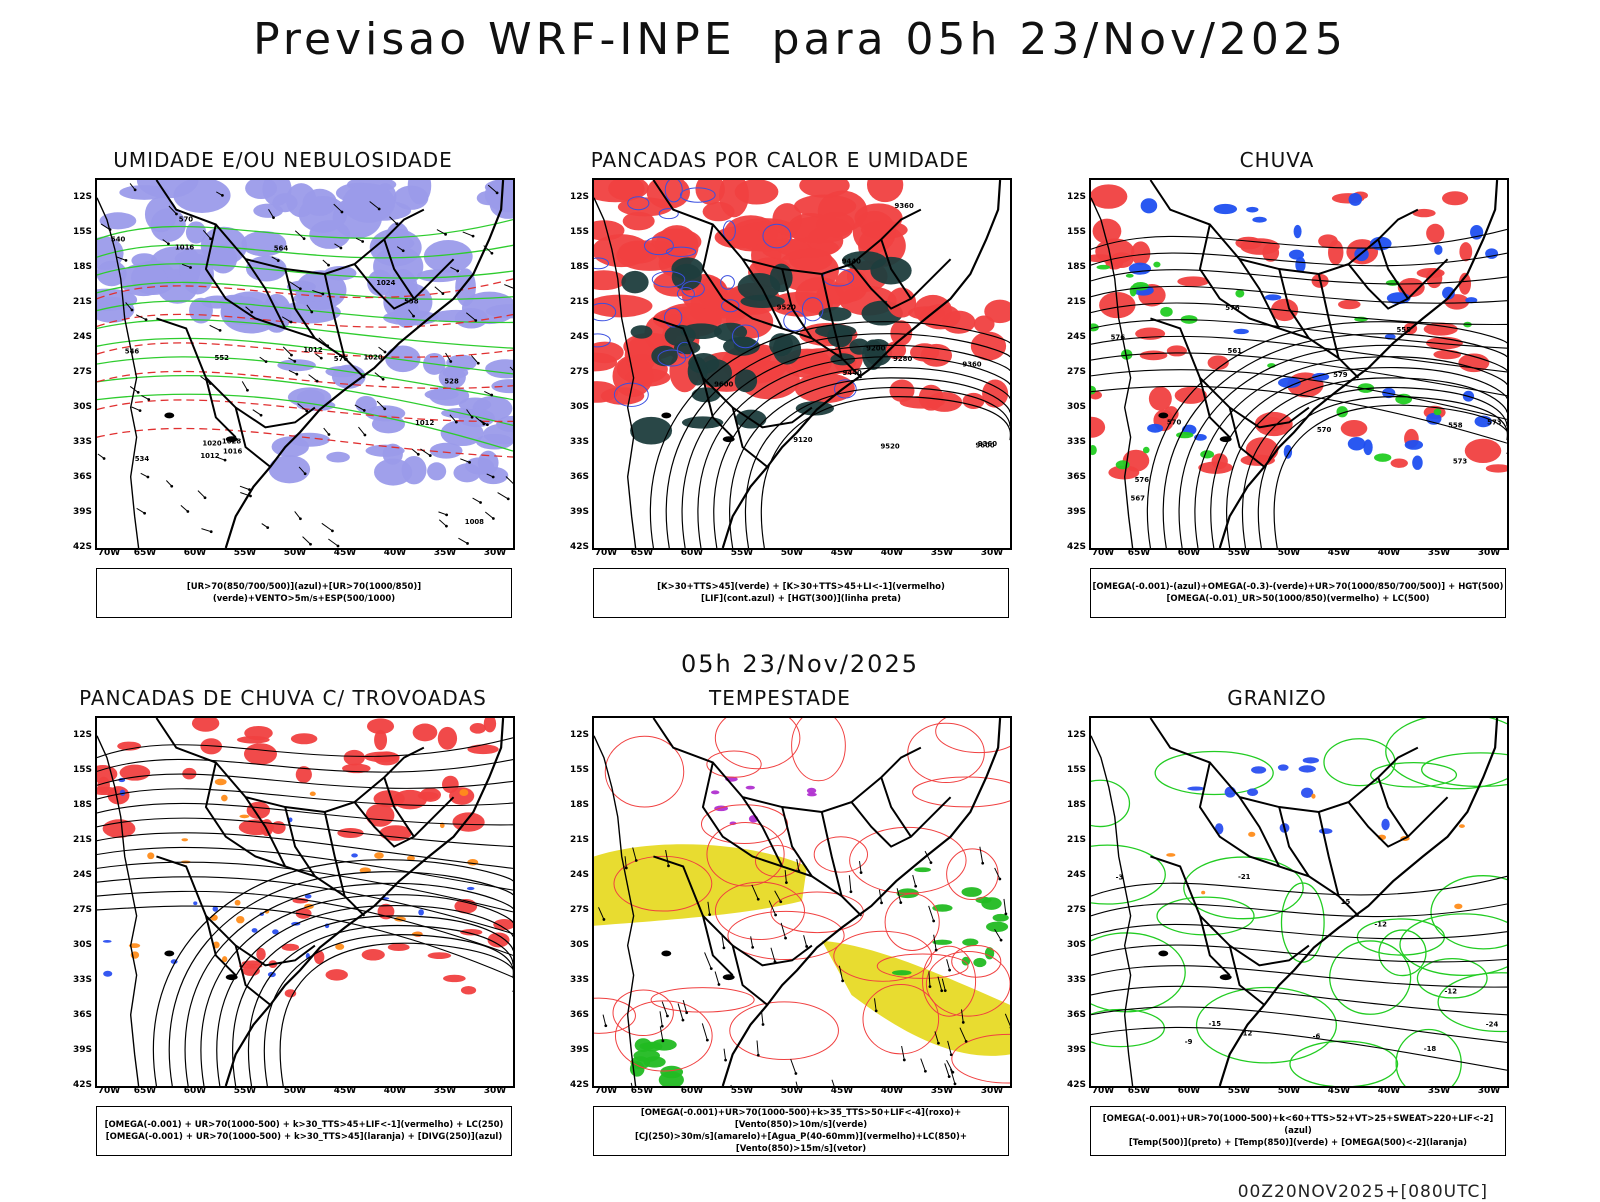 The width and height of the screenshot is (1600, 1202). I want to click on panel-title: PANCADAS DE CHUVA C/ TROVOADAS, so click(283, 698).